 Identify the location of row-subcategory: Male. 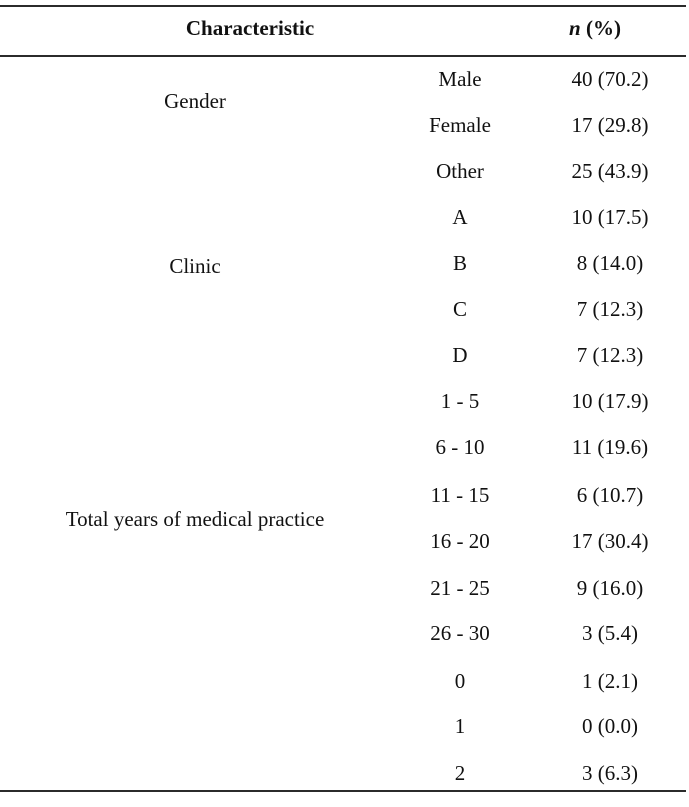
(460, 79).